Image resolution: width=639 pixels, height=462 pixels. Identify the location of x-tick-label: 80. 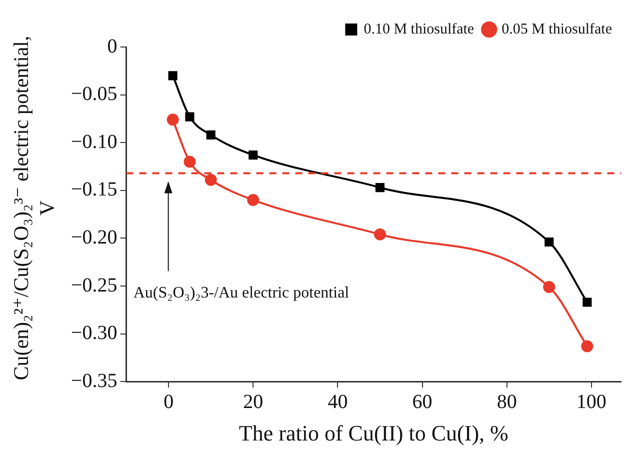
(506, 401).